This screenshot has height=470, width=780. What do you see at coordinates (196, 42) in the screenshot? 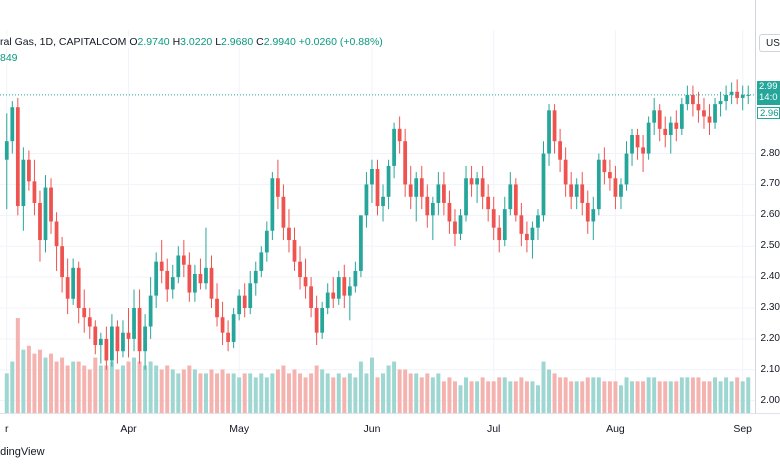
I see `high-value: 3.0220` at bounding box center [196, 42].